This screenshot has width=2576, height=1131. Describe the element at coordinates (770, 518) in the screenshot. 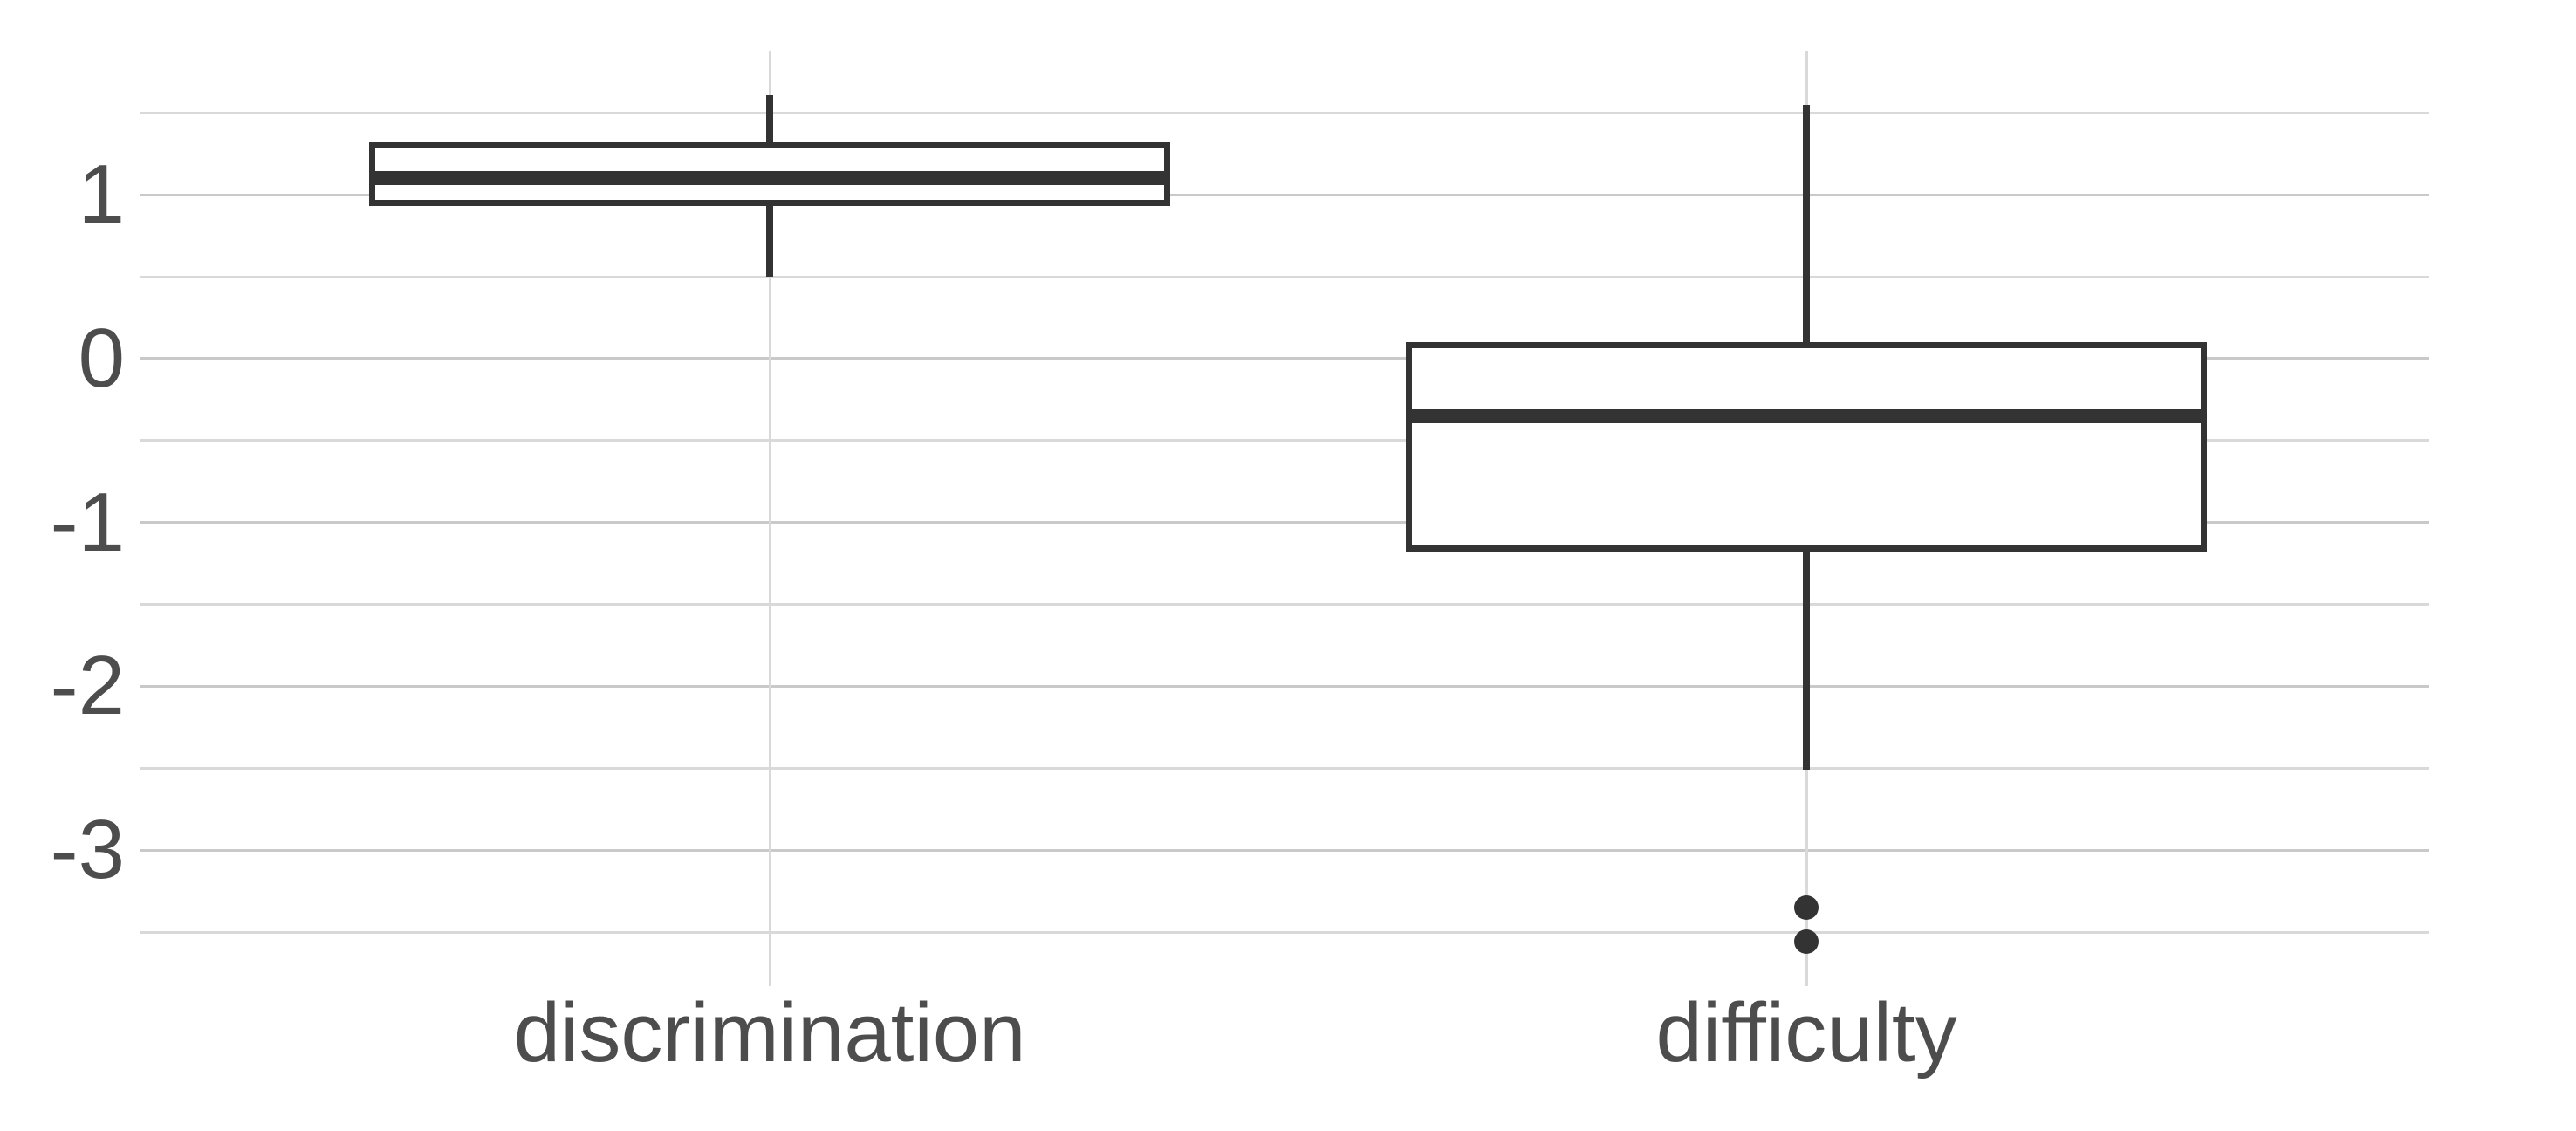

I see `category-gridline` at that location.